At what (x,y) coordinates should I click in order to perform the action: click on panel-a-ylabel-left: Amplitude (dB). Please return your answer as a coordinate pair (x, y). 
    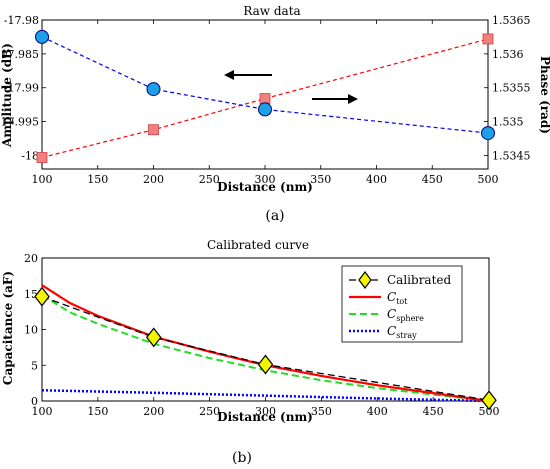
    Looking at the image, I should click on (7, 95).